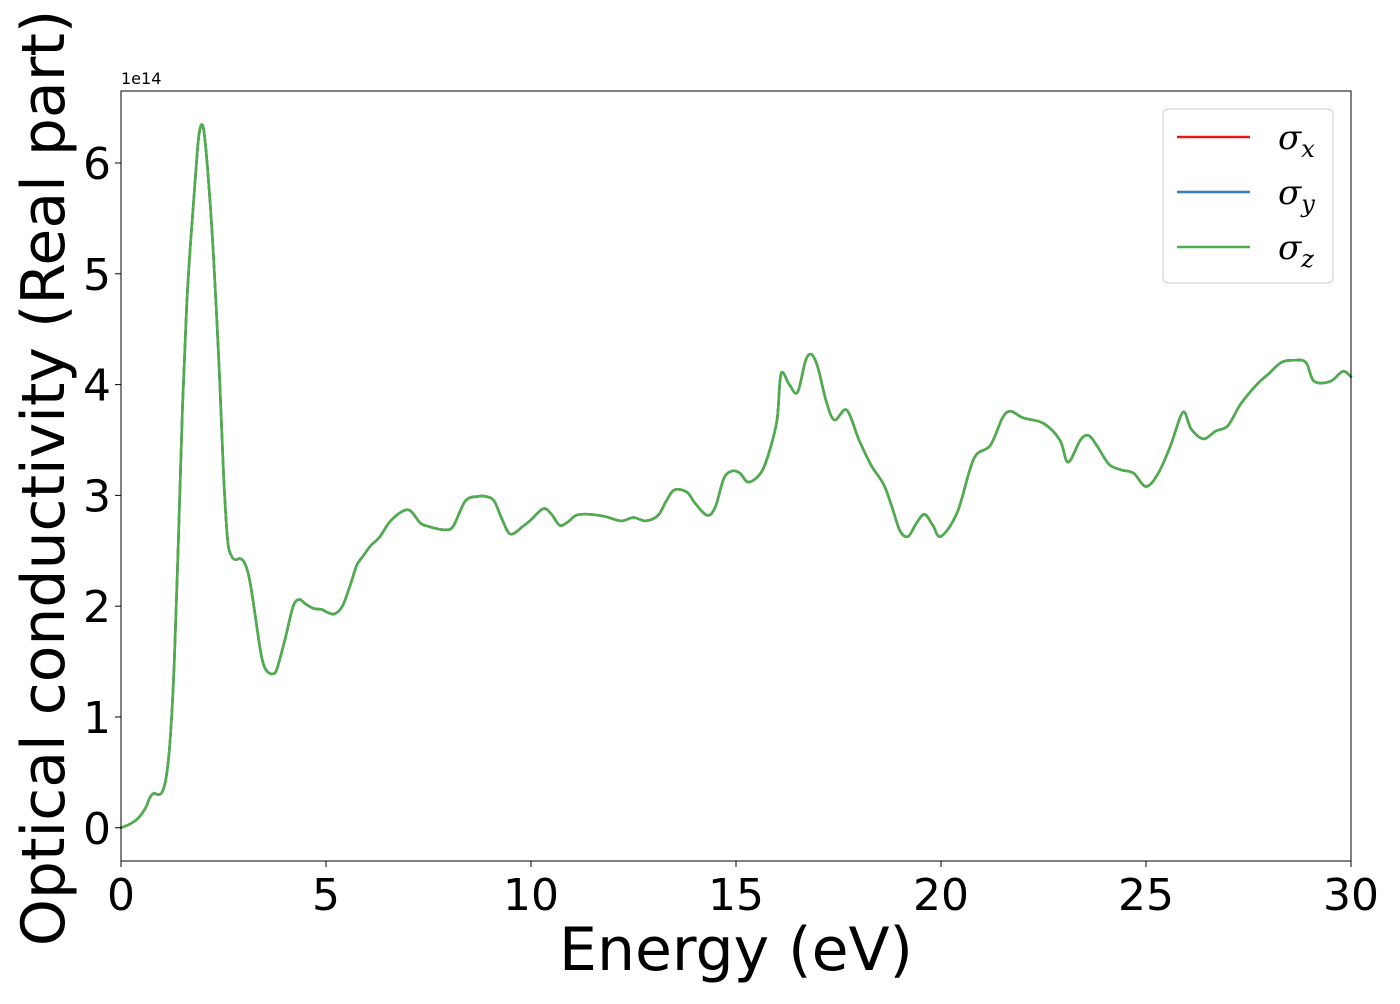 This screenshot has height=1004, width=1400. Describe the element at coordinates (97, 164) in the screenshot. I see `y-tick-label: 6` at that location.